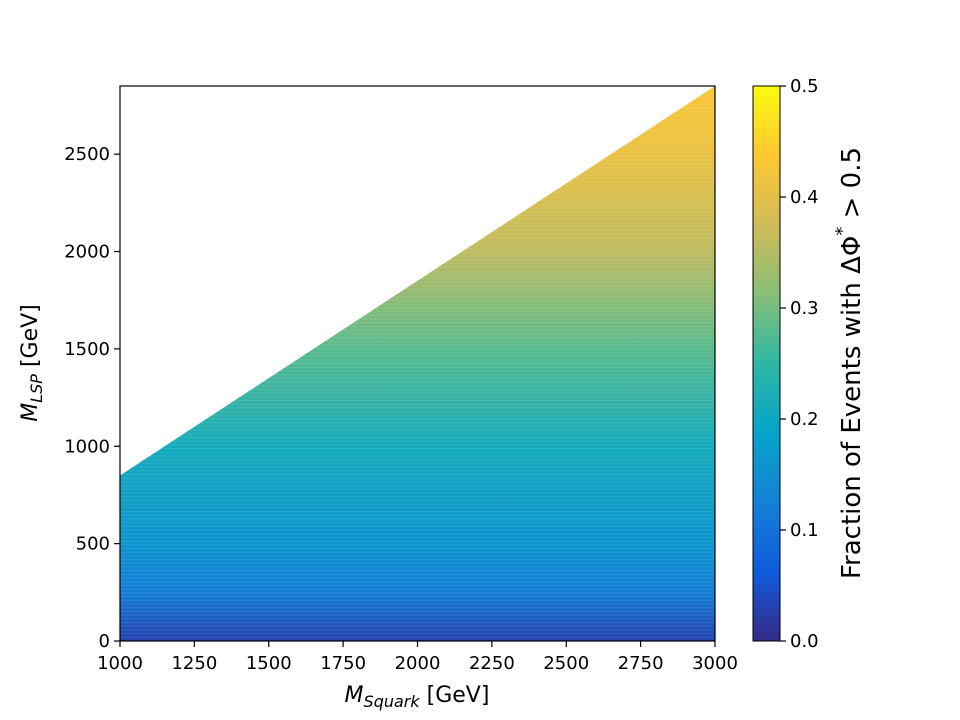 Image resolution: width=960 pixels, height=720 pixels. Describe the element at coordinates (87, 349) in the screenshot. I see `y-tick-label: 1500` at that location.